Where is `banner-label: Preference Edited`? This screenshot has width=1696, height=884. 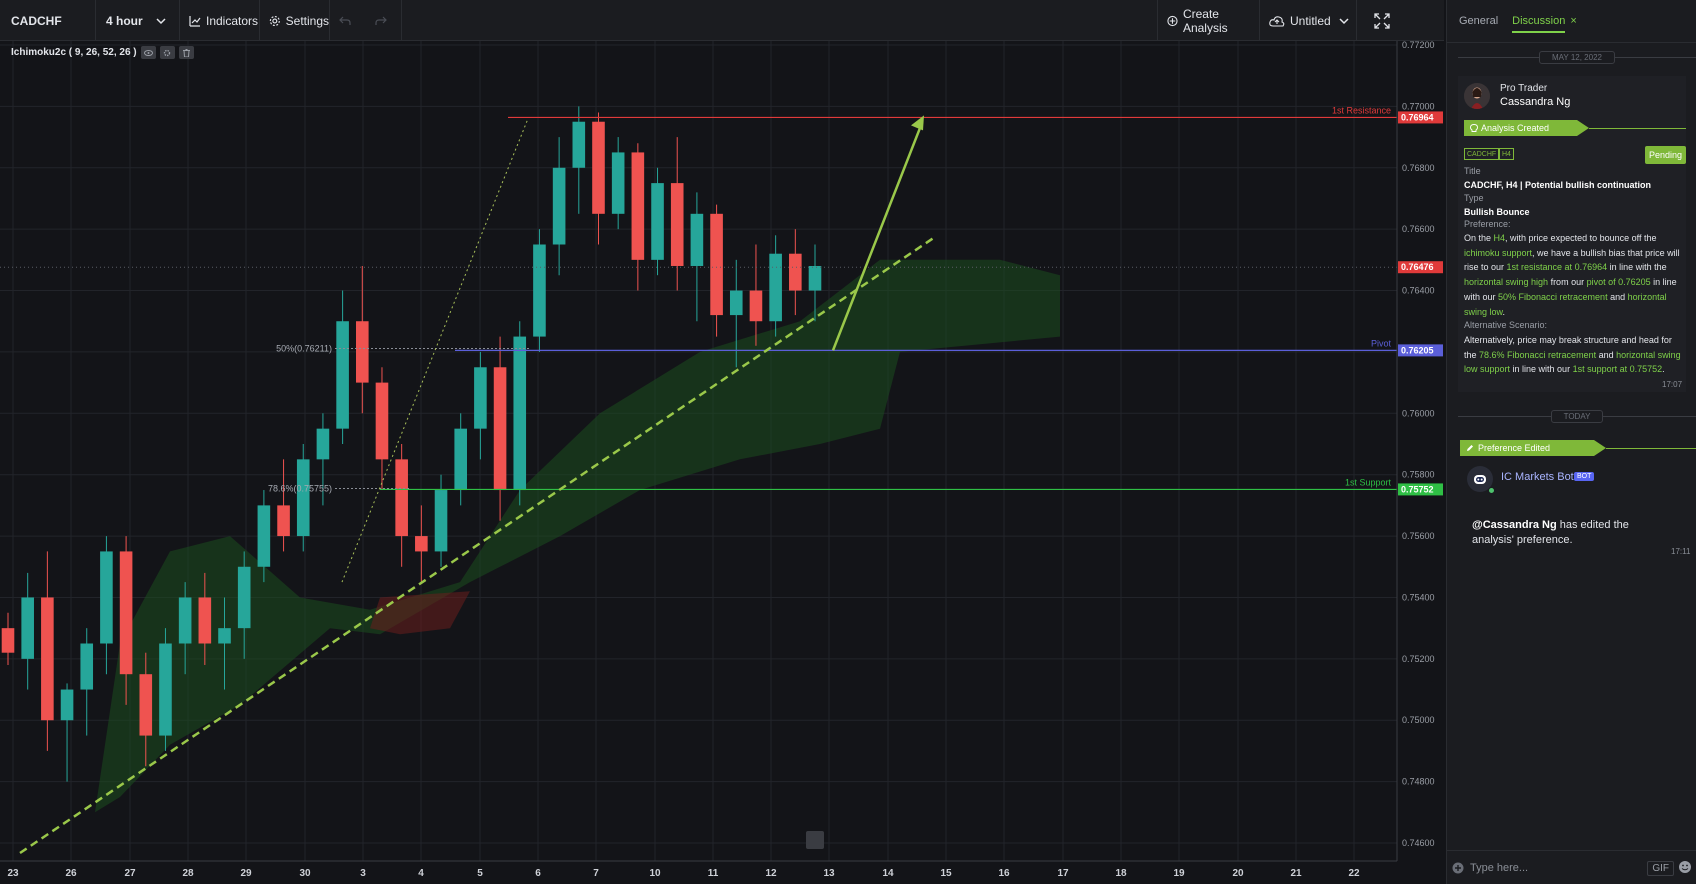
banner-label: Preference Edited is located at coordinates (1514, 448).